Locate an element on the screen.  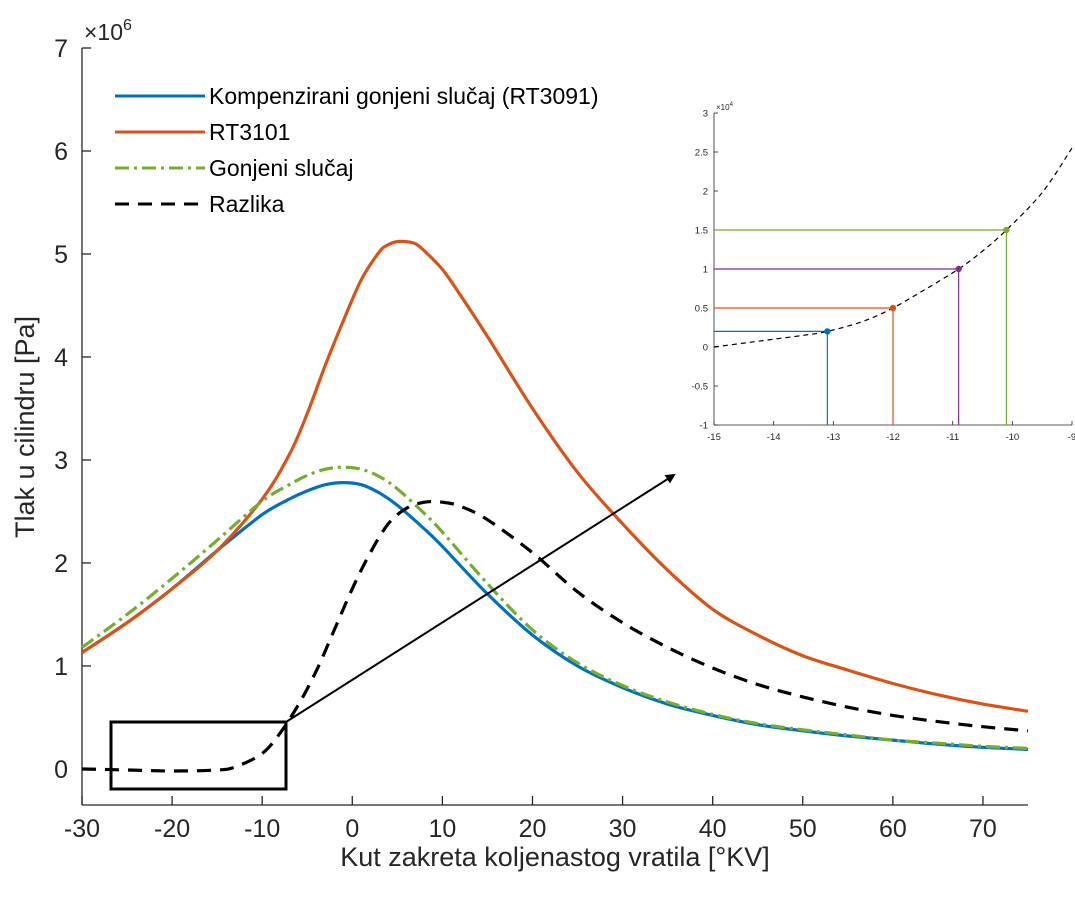
inset-y-tick-label: 3 is located at coordinates (705, 114).